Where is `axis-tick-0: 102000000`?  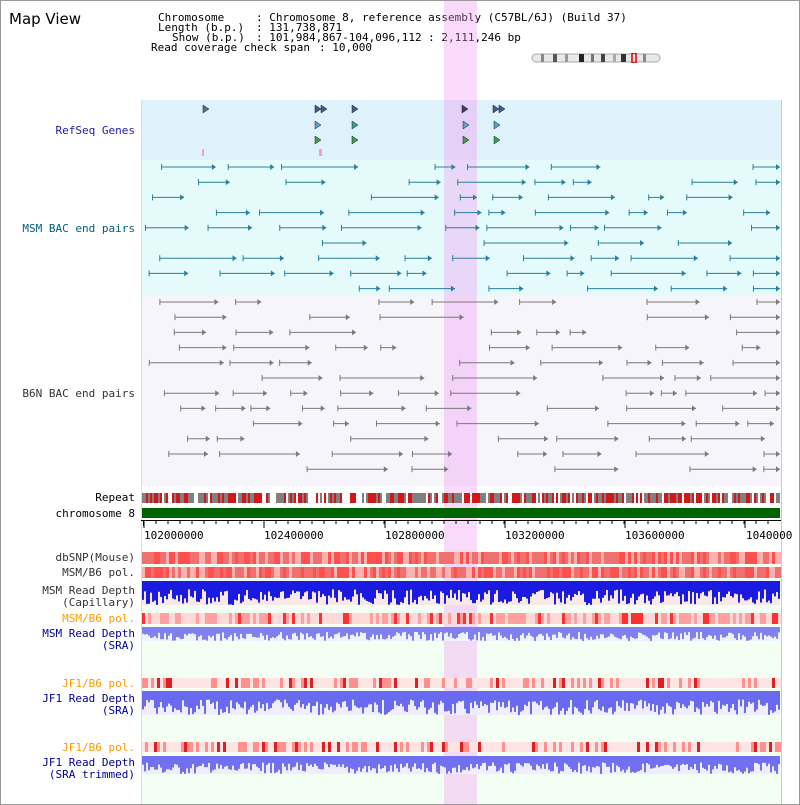 axis-tick-0: 102000000 is located at coordinates (174, 535).